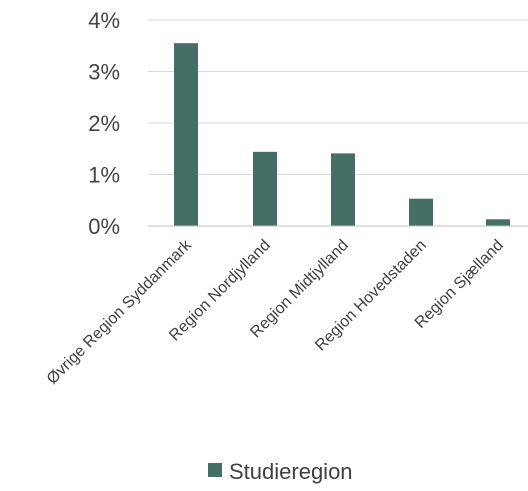 The width and height of the screenshot is (528, 491). What do you see at coordinates (104, 20) in the screenshot?
I see `y-tick-label: 4%` at bounding box center [104, 20].